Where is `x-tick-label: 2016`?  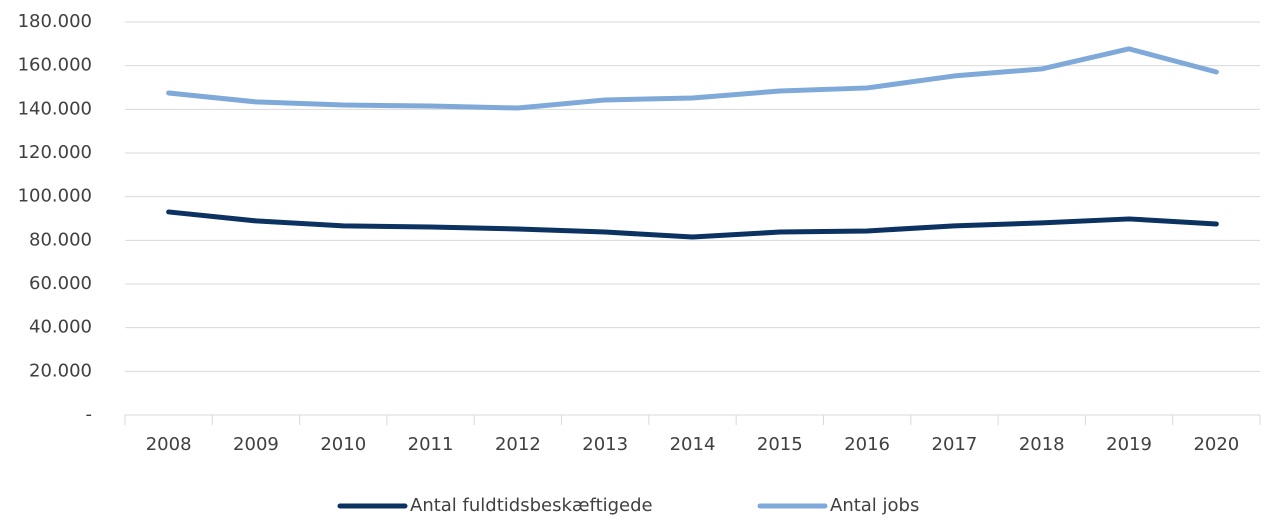
x-tick-label: 2016 is located at coordinates (867, 444).